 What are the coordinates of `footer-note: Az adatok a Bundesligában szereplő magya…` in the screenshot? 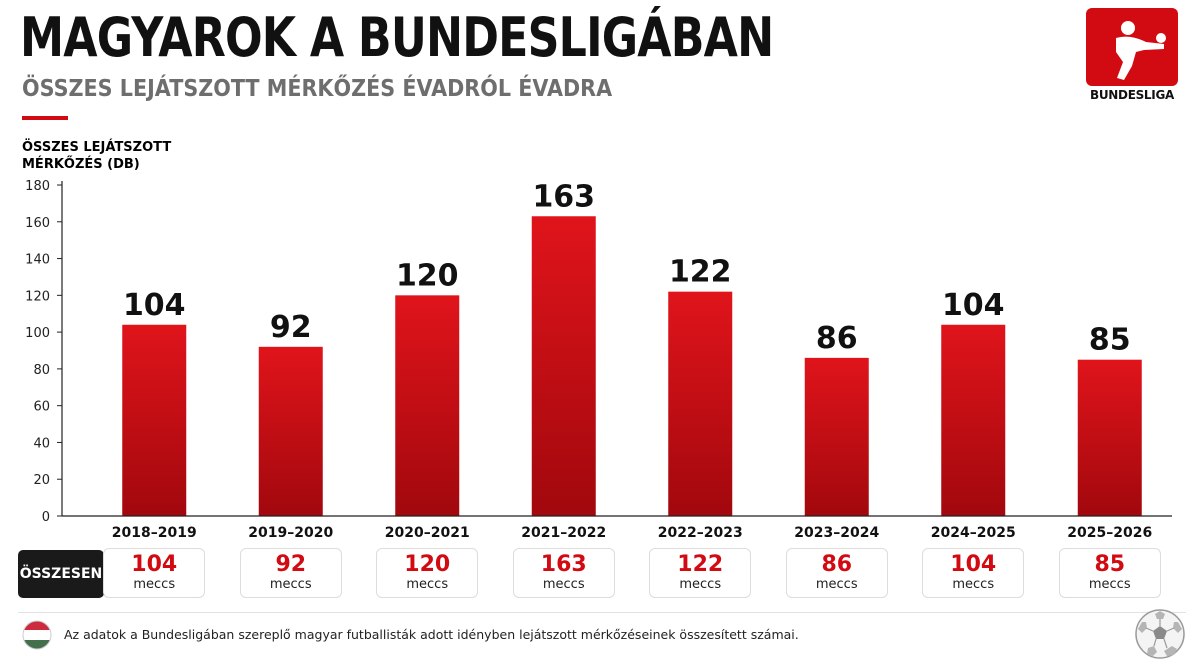 It's located at (431, 634).